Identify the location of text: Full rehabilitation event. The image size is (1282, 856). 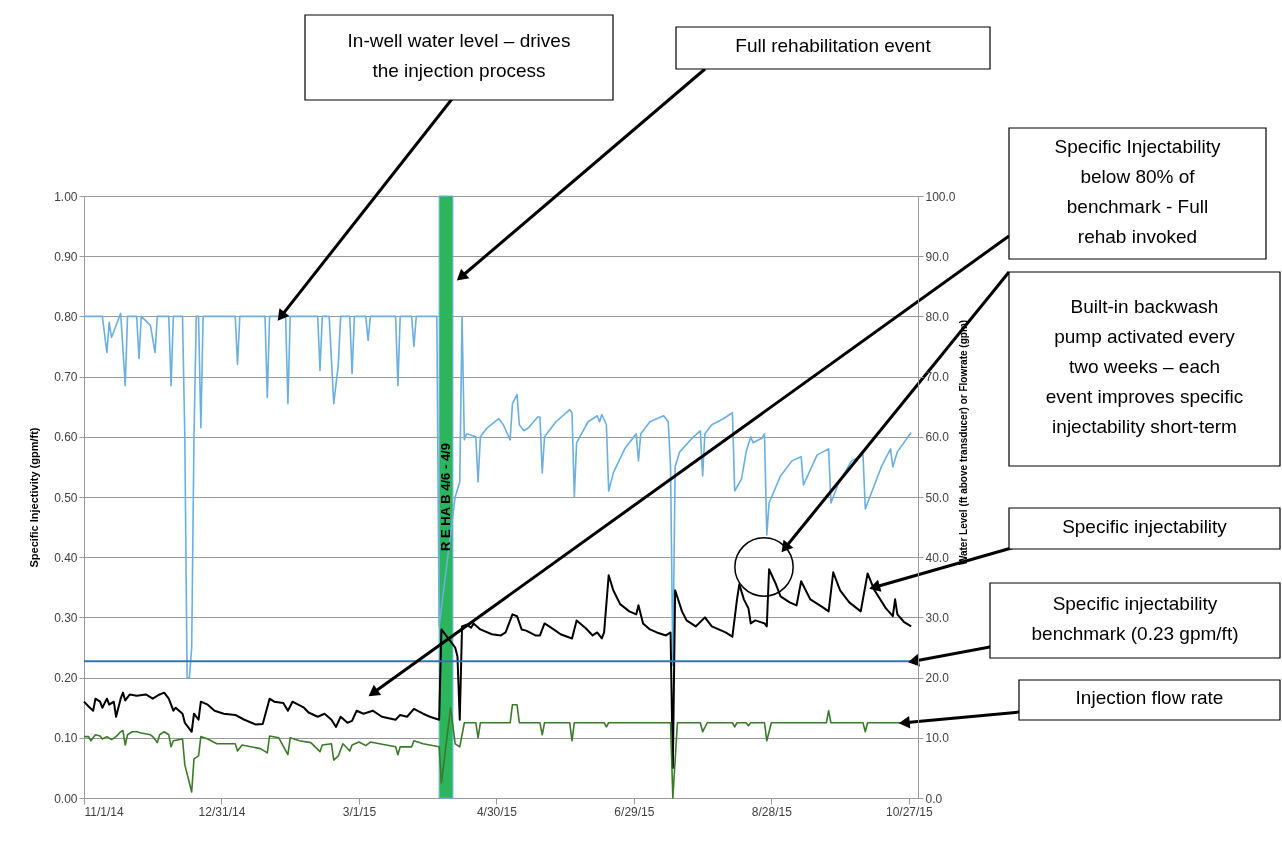
(833, 45).